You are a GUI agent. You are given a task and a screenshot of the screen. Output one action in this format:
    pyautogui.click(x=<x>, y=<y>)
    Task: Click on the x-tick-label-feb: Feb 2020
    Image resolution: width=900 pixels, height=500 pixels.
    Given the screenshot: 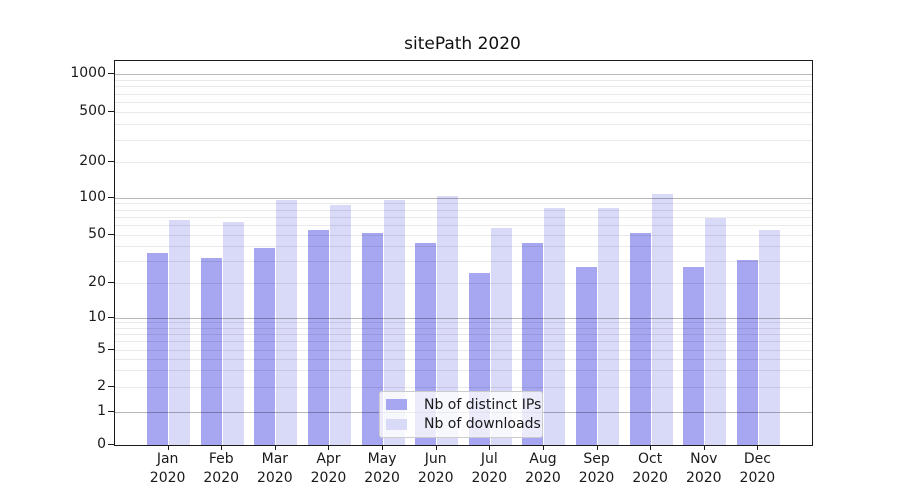 What is the action you would take?
    pyautogui.click(x=221, y=468)
    